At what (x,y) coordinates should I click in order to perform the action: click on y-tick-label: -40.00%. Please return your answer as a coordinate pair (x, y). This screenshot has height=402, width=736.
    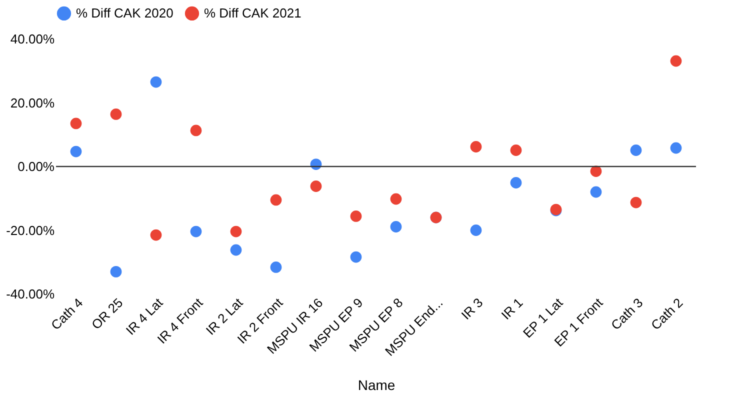
    Looking at the image, I should click on (30, 294).